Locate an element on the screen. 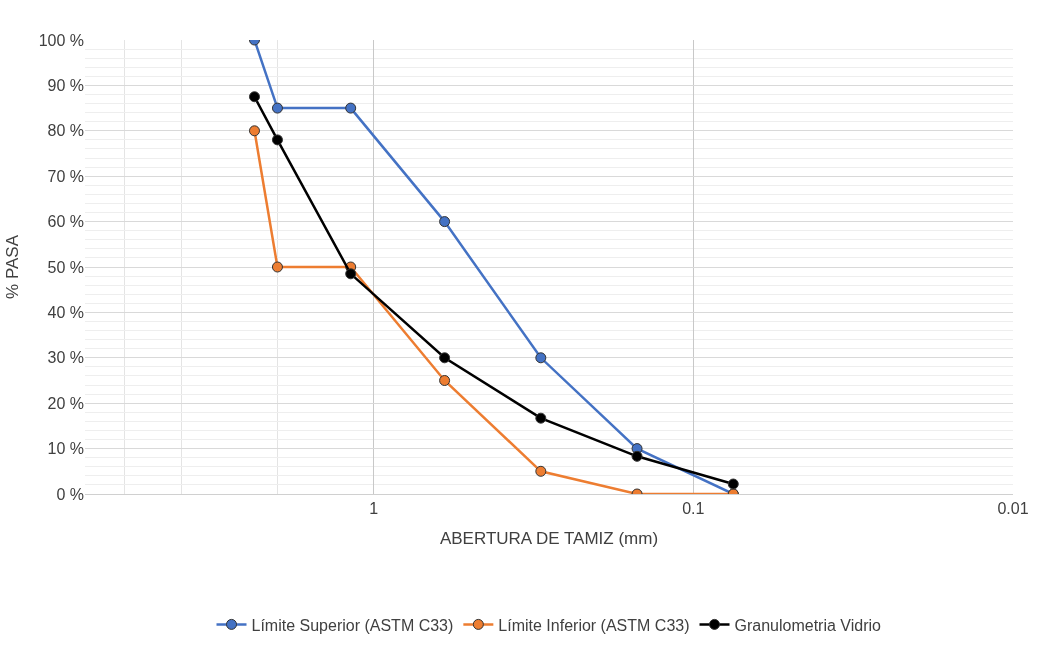  y-tick-label: 10 % is located at coordinates (65, 449).